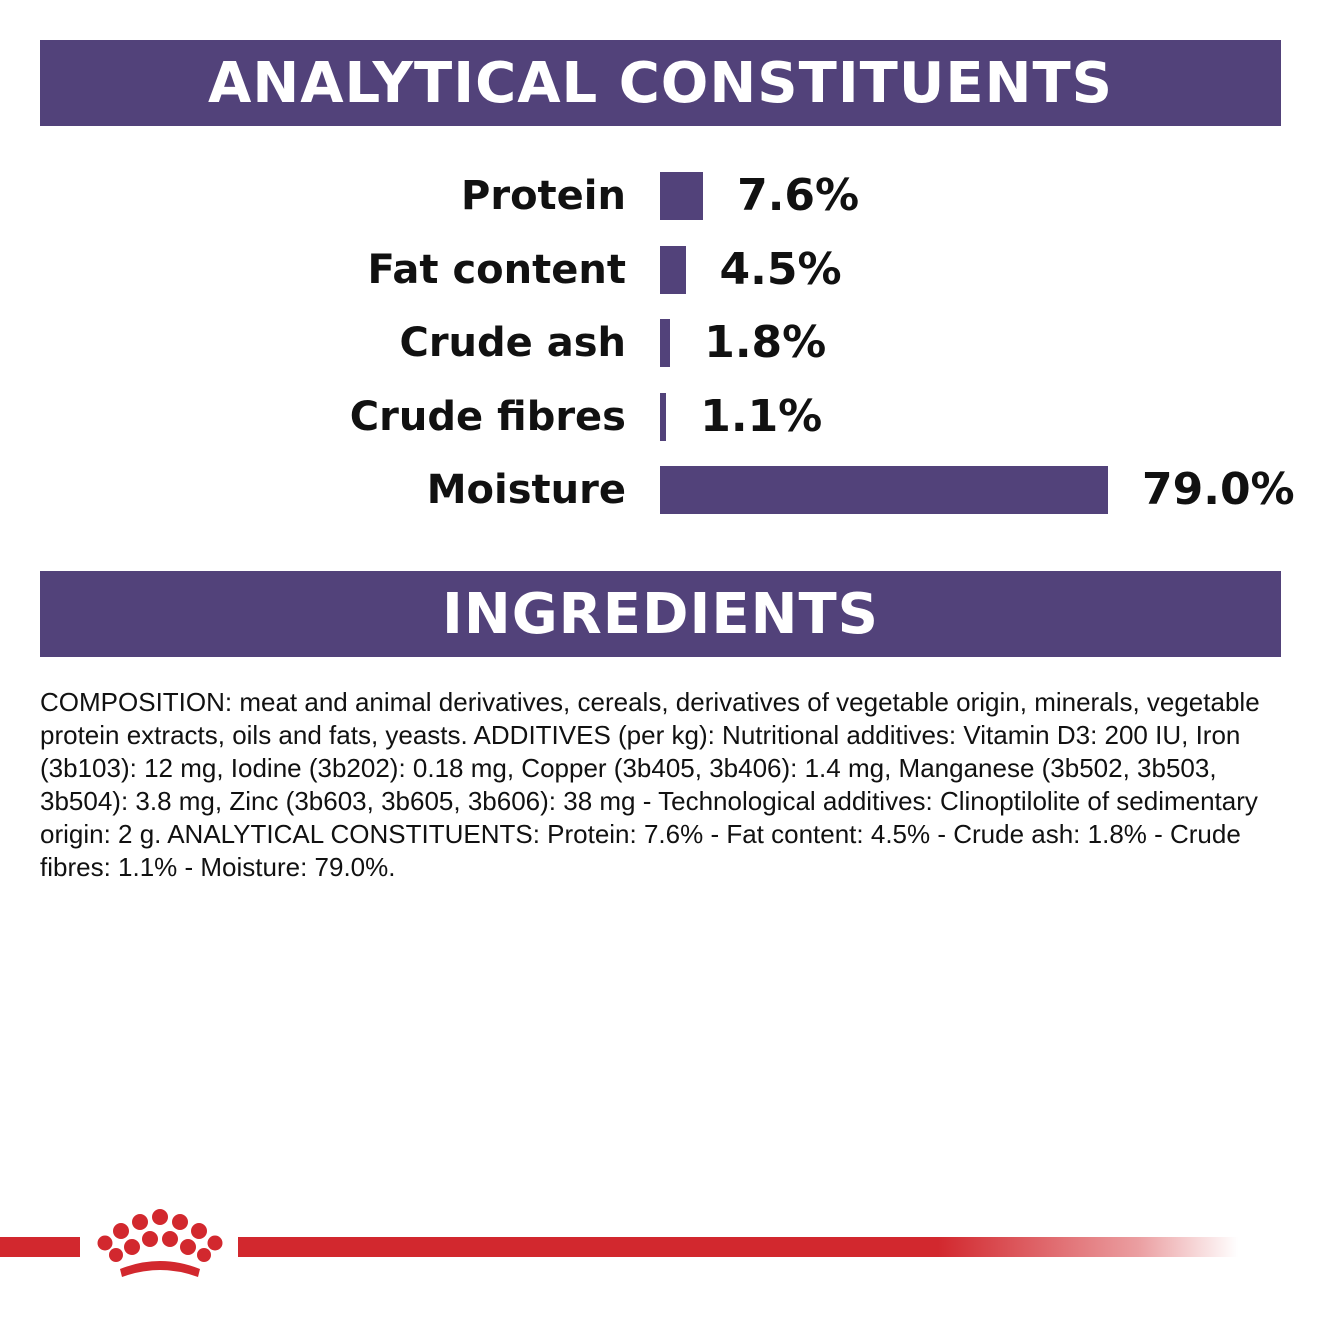 The width and height of the screenshot is (1320, 1320). Describe the element at coordinates (798, 195) in the screenshot. I see `bar-value-protein: 7.6%` at that location.